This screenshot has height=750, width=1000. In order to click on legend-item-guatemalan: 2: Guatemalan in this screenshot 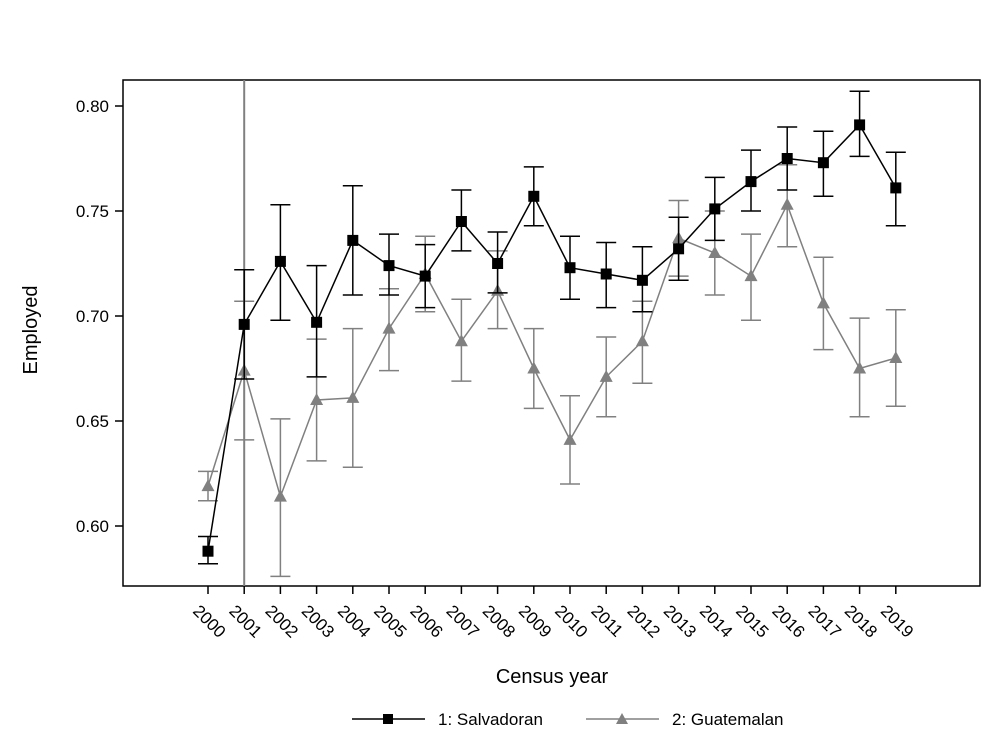, I will do `click(685, 719)`.